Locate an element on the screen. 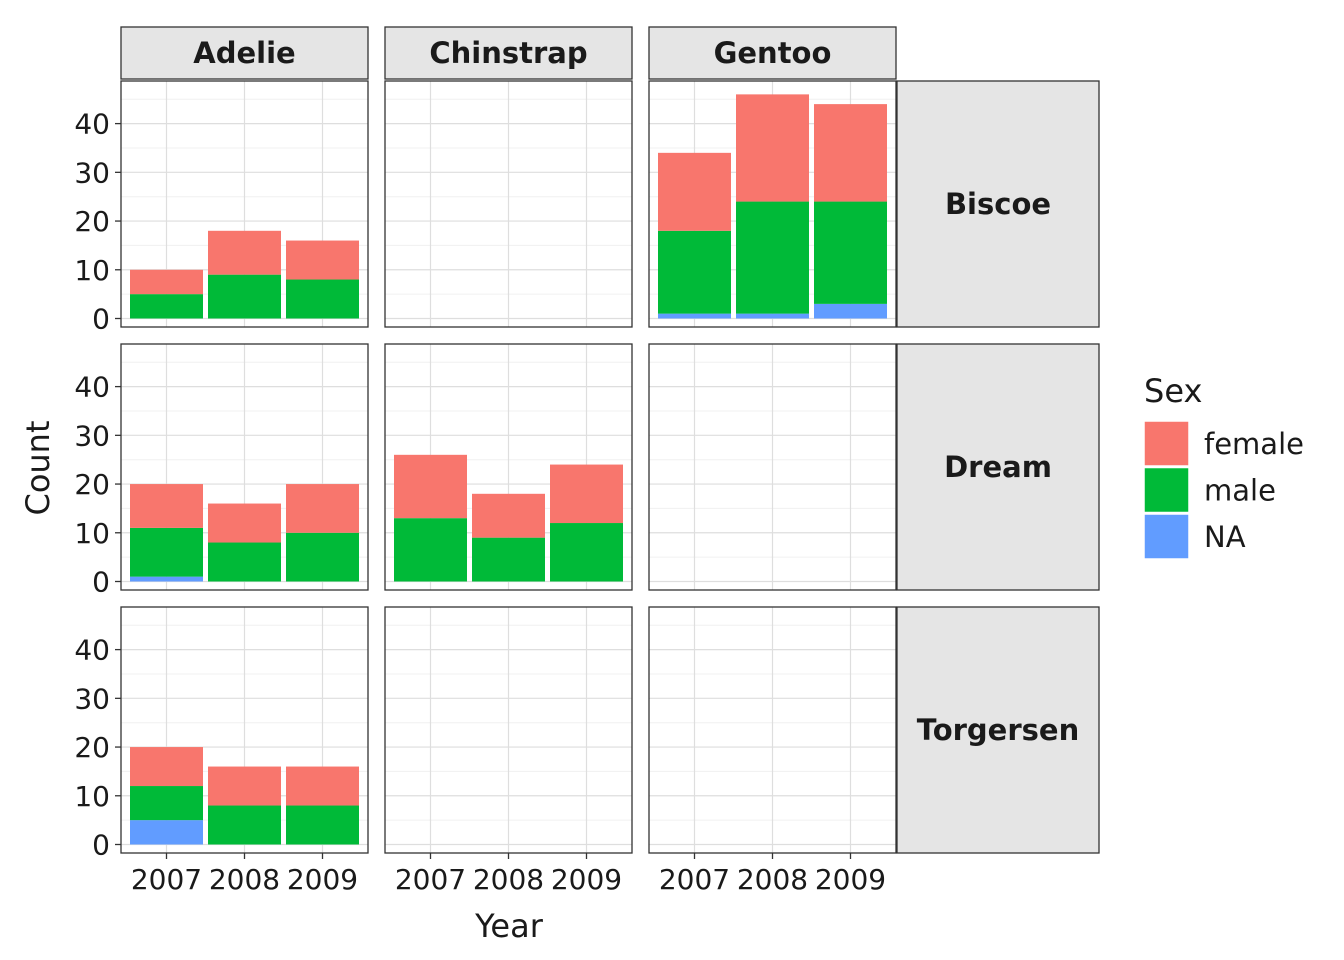 Image resolution: width=1344 pixels, height=960 pixels. panel-gentoo-biscoe is located at coordinates (772, 204).